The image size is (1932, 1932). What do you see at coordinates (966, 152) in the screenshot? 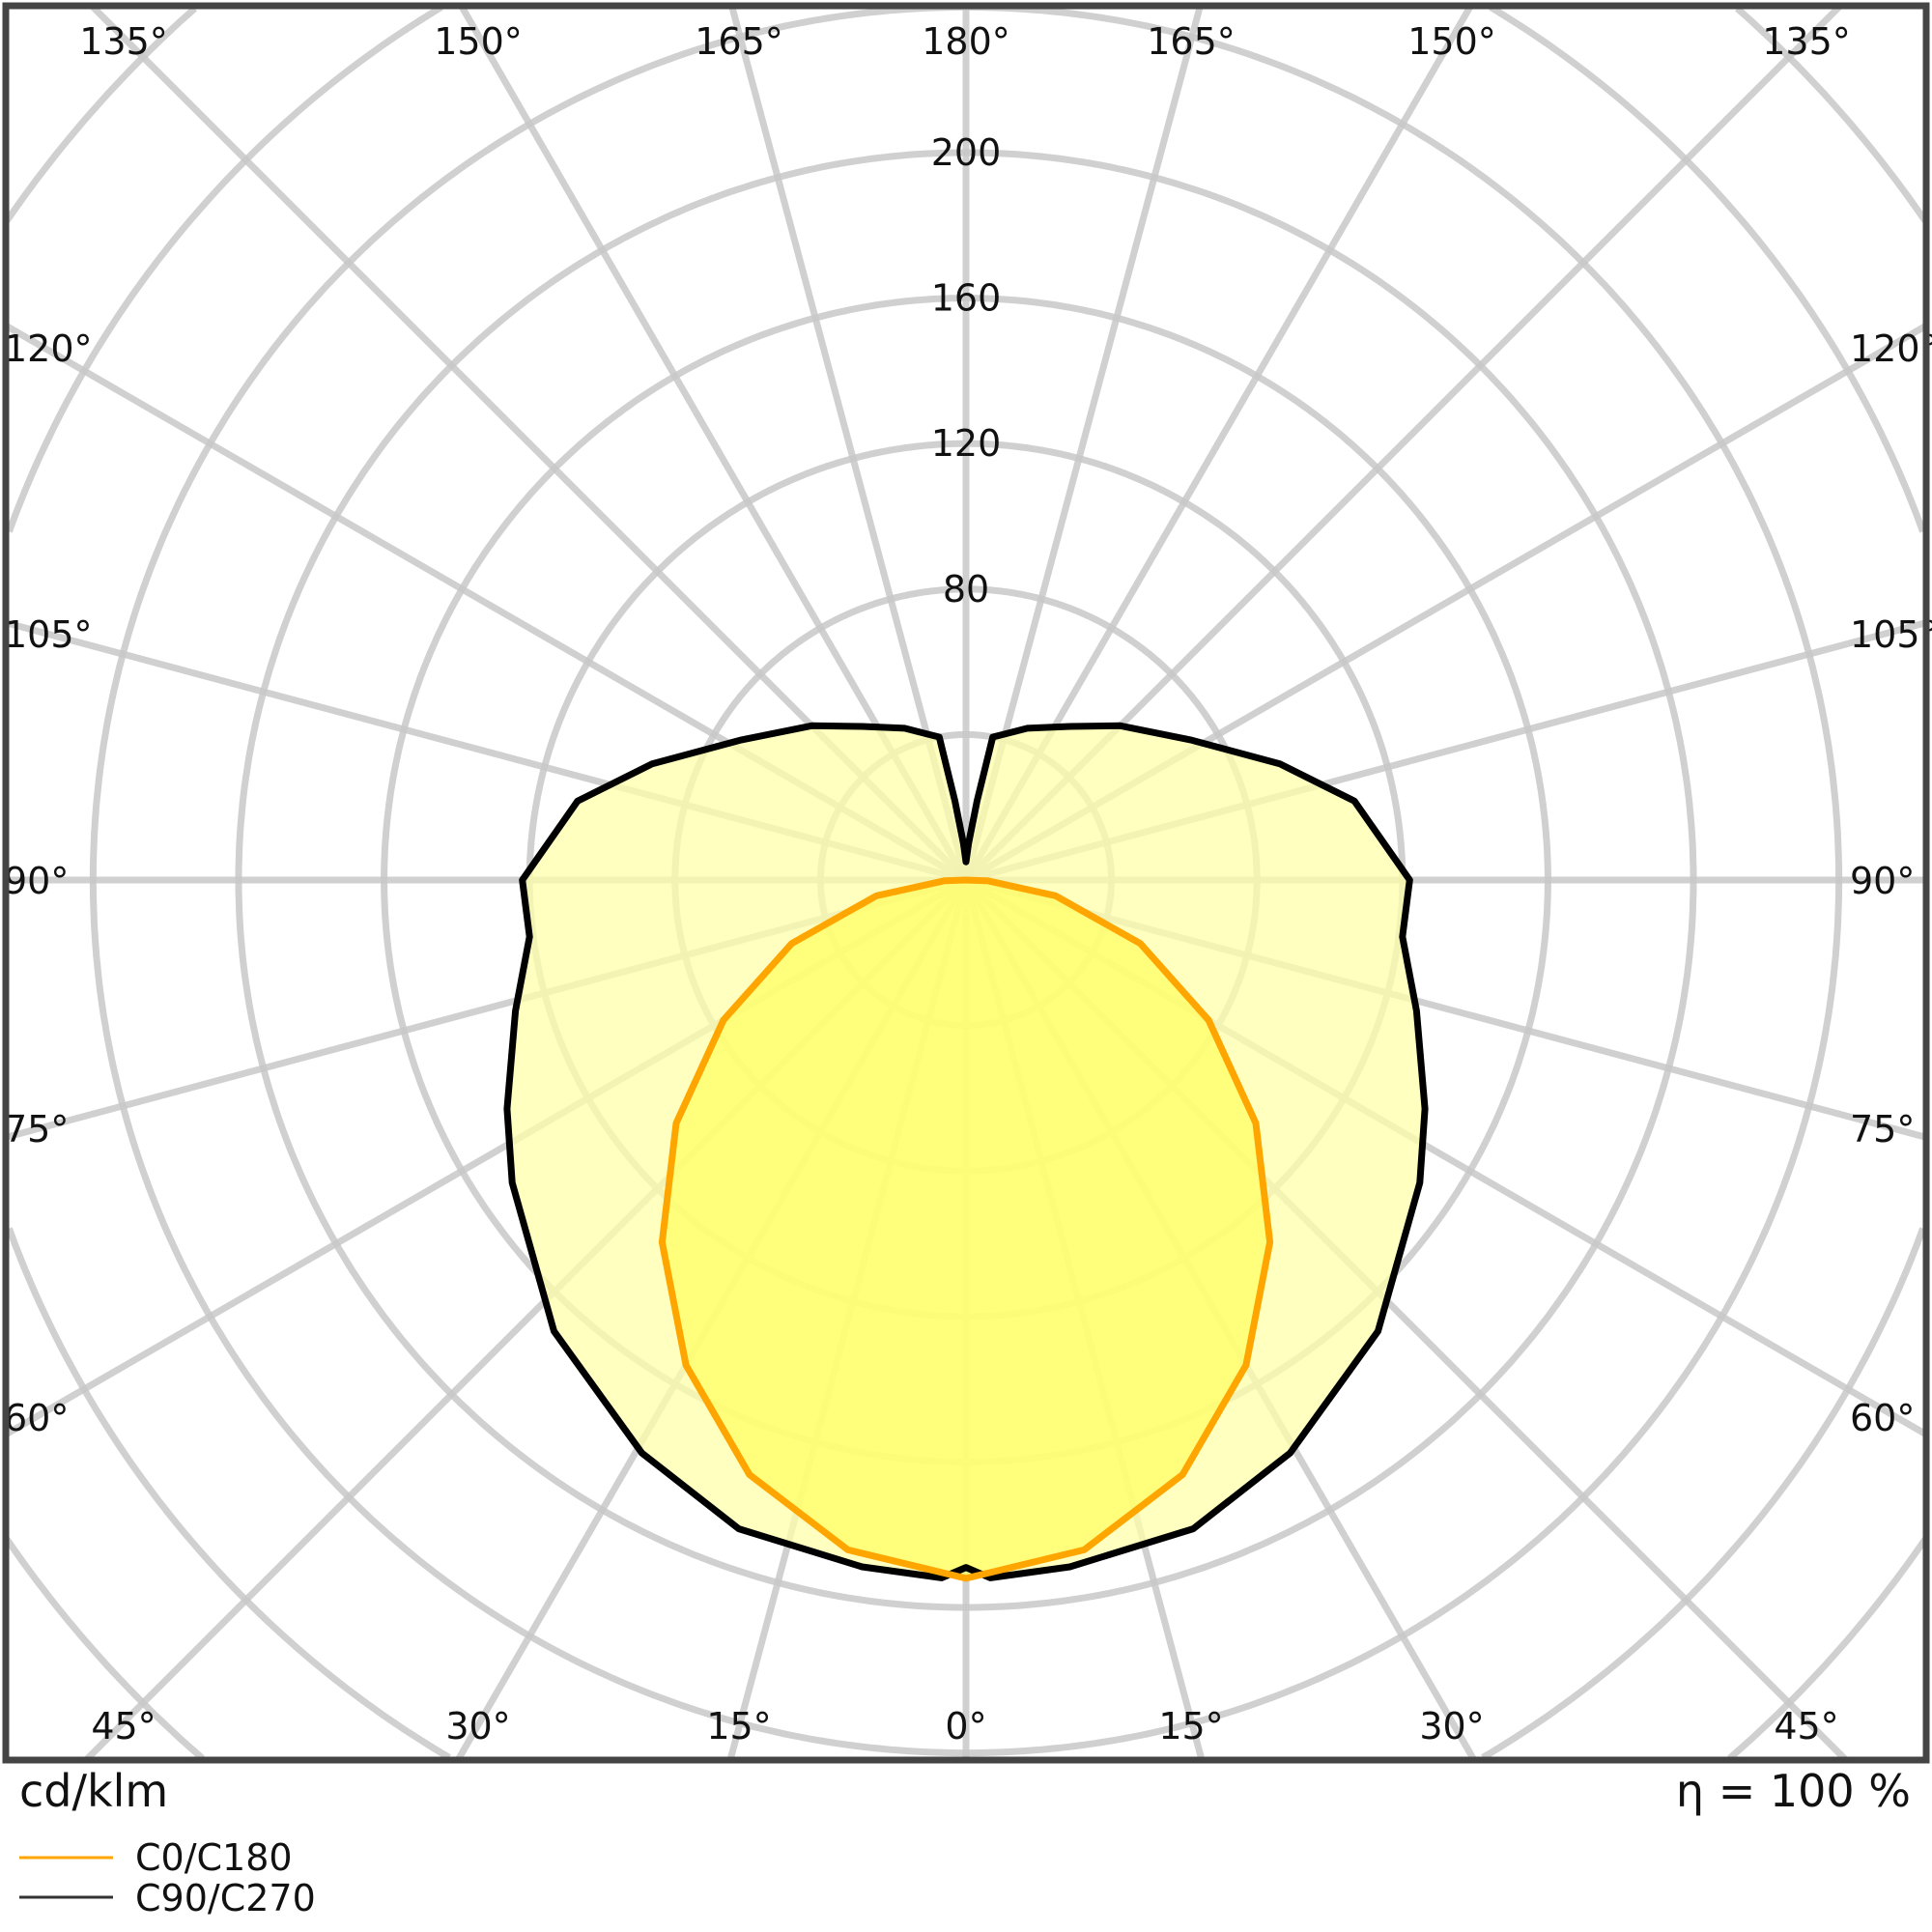
I see `radial-tick-label: 200` at bounding box center [966, 152].